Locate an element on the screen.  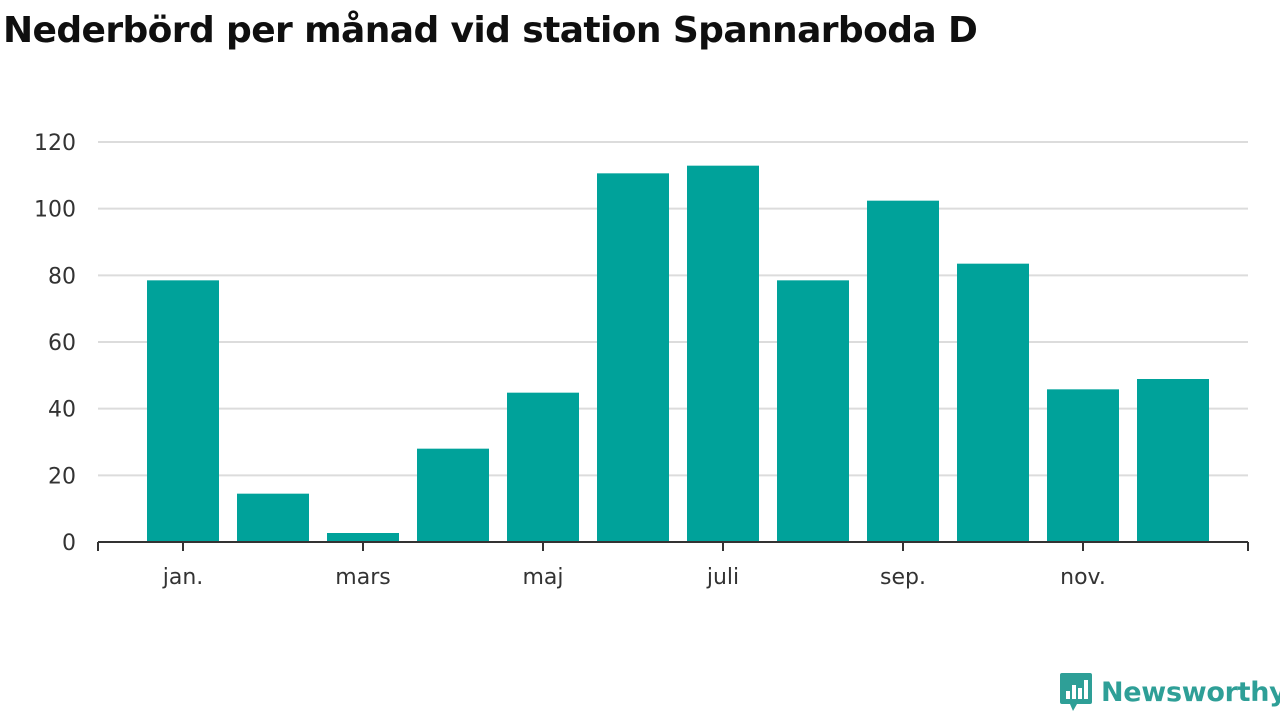
bar-okt is located at coordinates (993, 402).